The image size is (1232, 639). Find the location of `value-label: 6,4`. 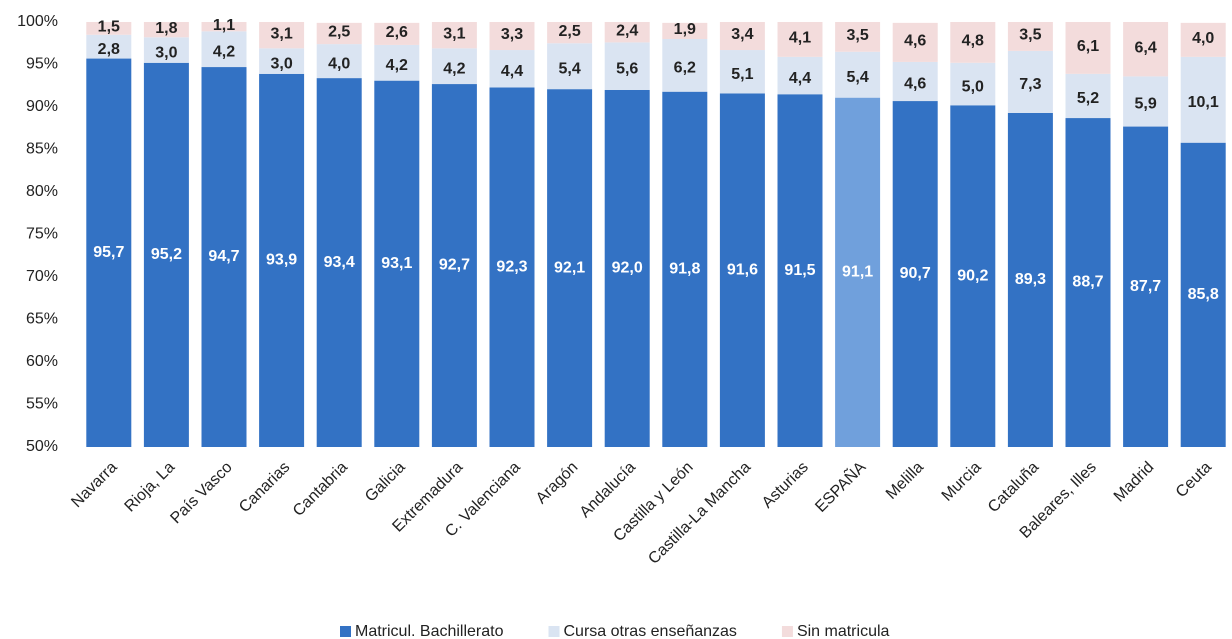

value-label: 6,4 is located at coordinates (1145, 47).